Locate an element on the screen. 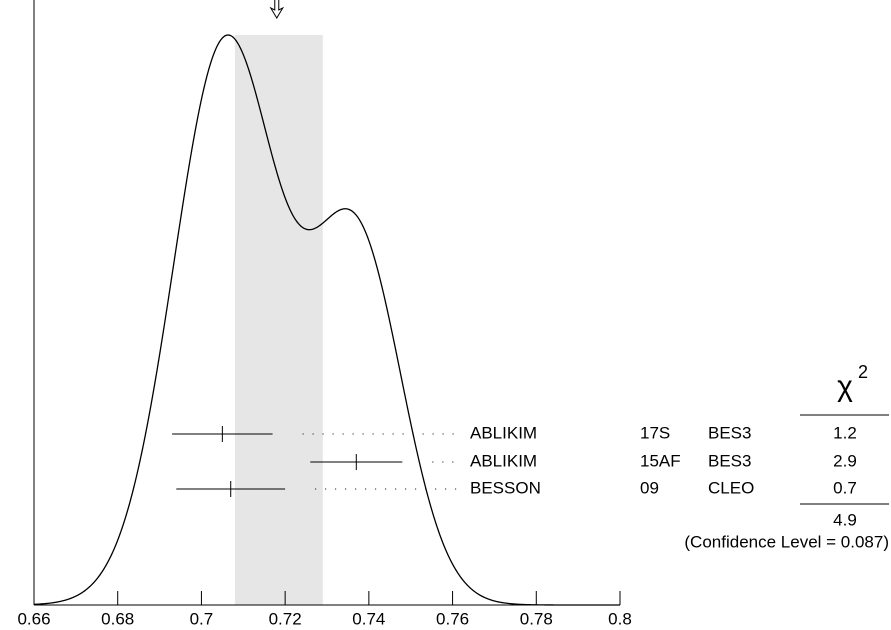  average-band is located at coordinates (278, 320).